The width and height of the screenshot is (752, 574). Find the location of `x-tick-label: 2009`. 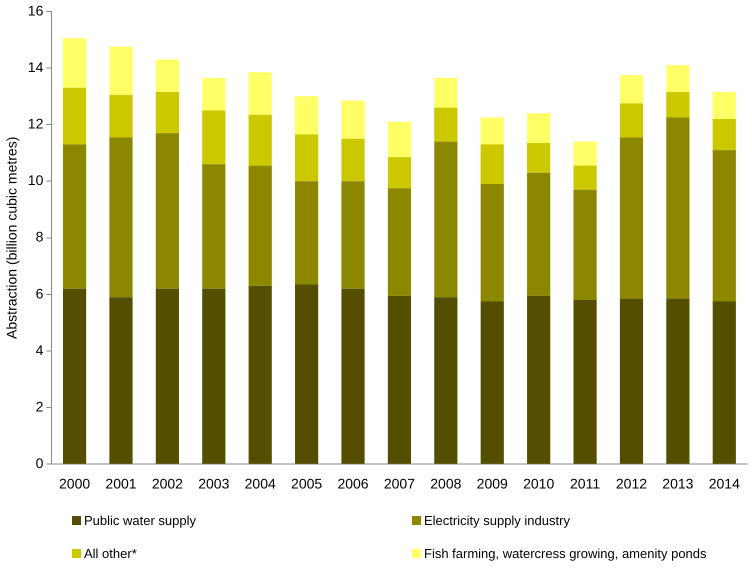

x-tick-label: 2009 is located at coordinates (492, 483).